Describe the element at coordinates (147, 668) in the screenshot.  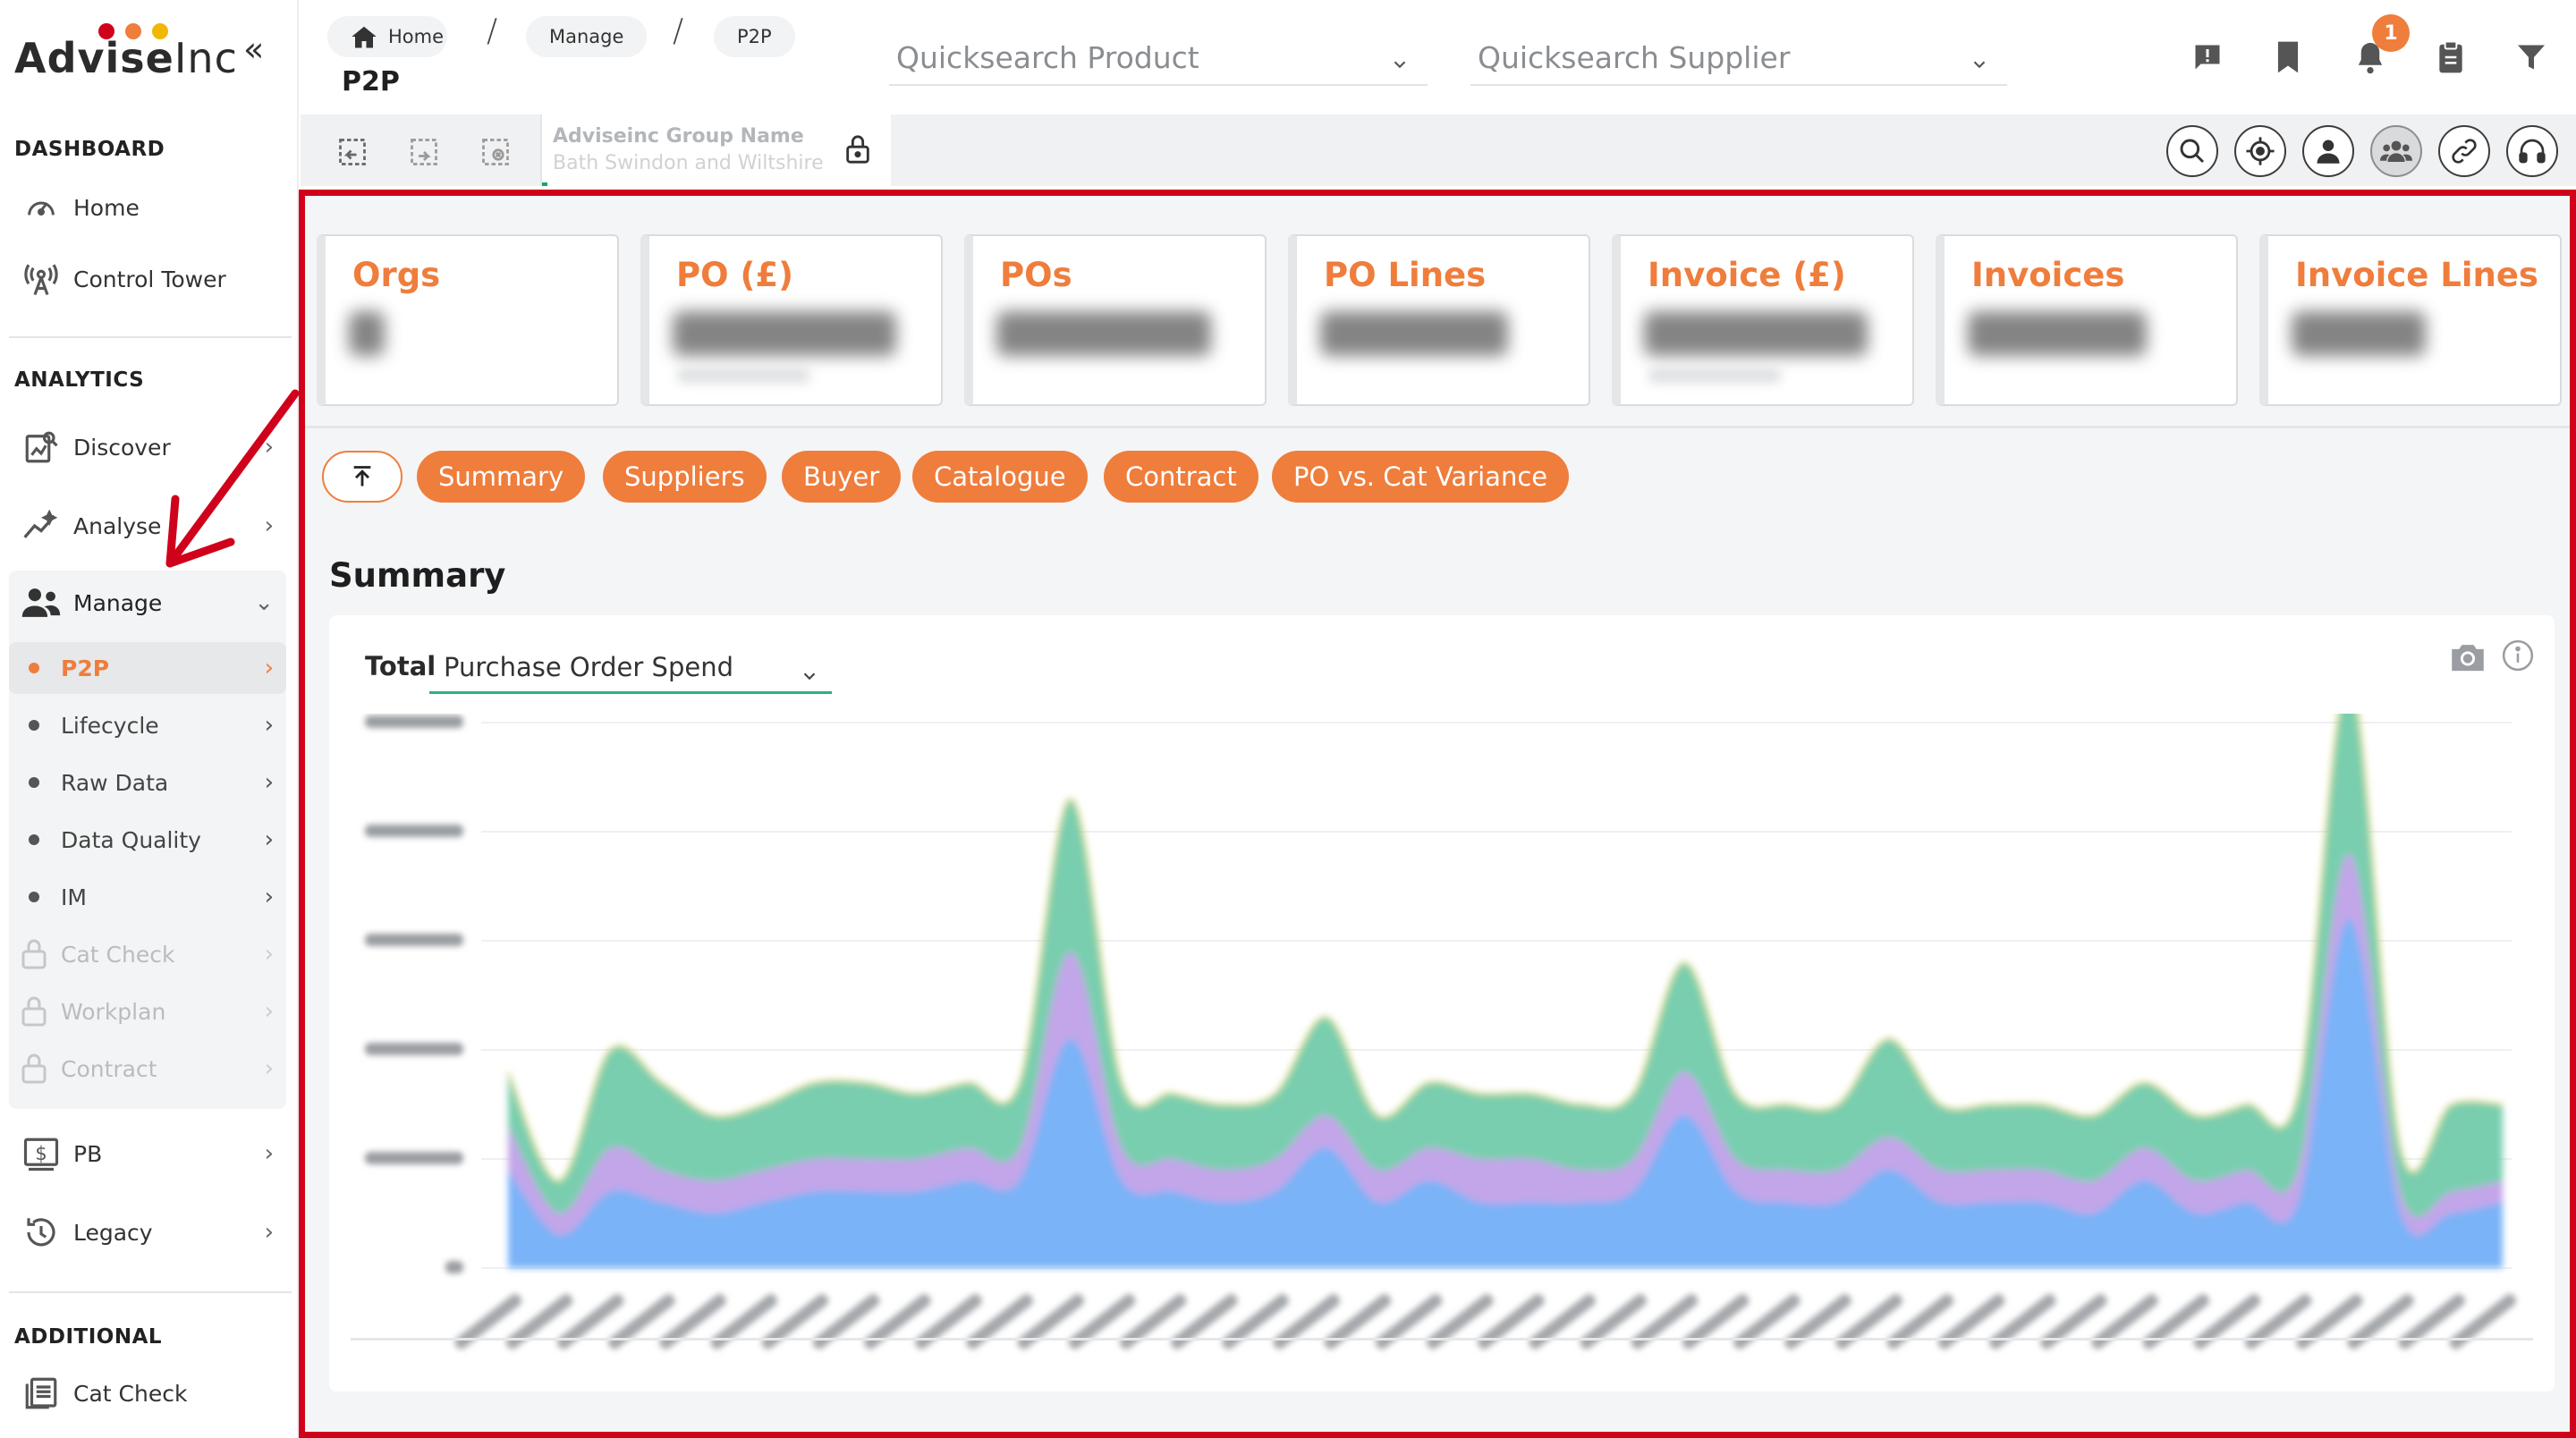
I see `sidebar-sub-p2p: P2P ›` at that location.